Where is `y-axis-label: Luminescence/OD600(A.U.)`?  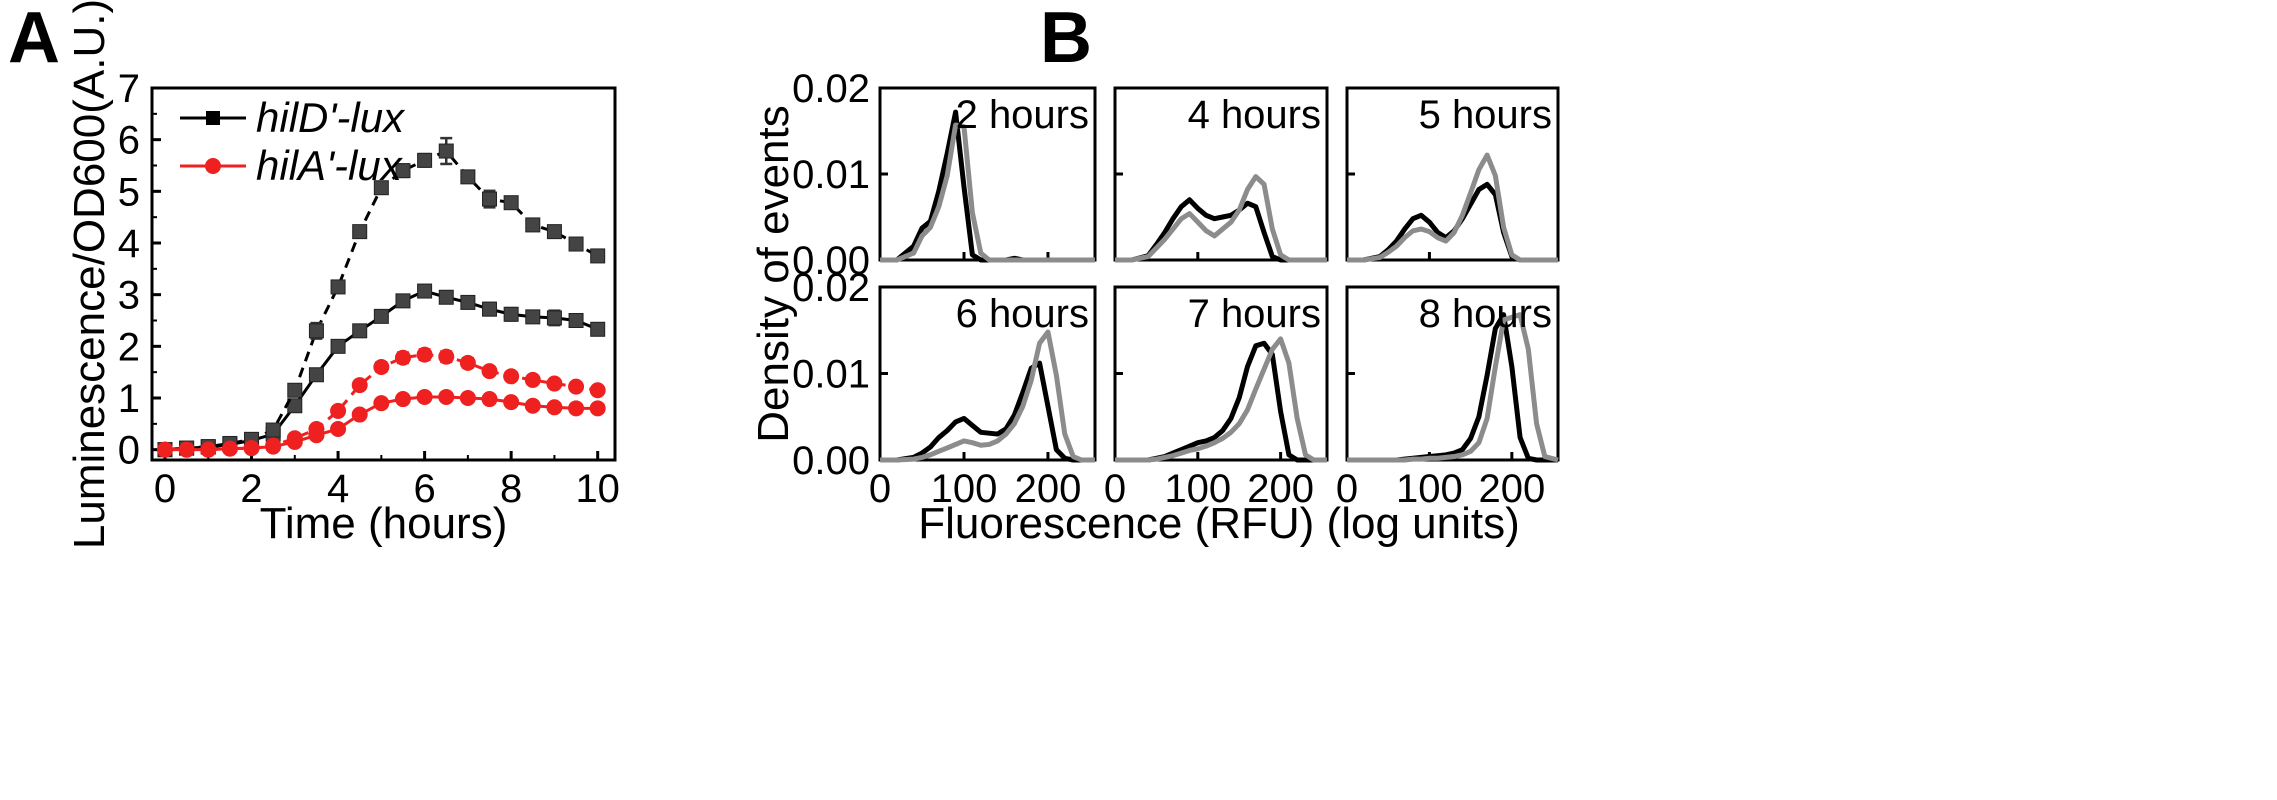
y-axis-label: Luminescence/OD600(A.U.) is located at coordinates (89, 274).